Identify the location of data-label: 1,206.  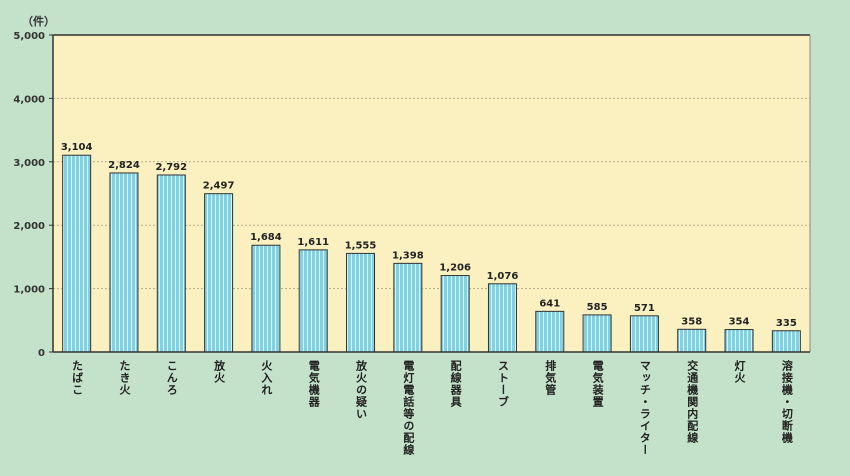
(455, 268).